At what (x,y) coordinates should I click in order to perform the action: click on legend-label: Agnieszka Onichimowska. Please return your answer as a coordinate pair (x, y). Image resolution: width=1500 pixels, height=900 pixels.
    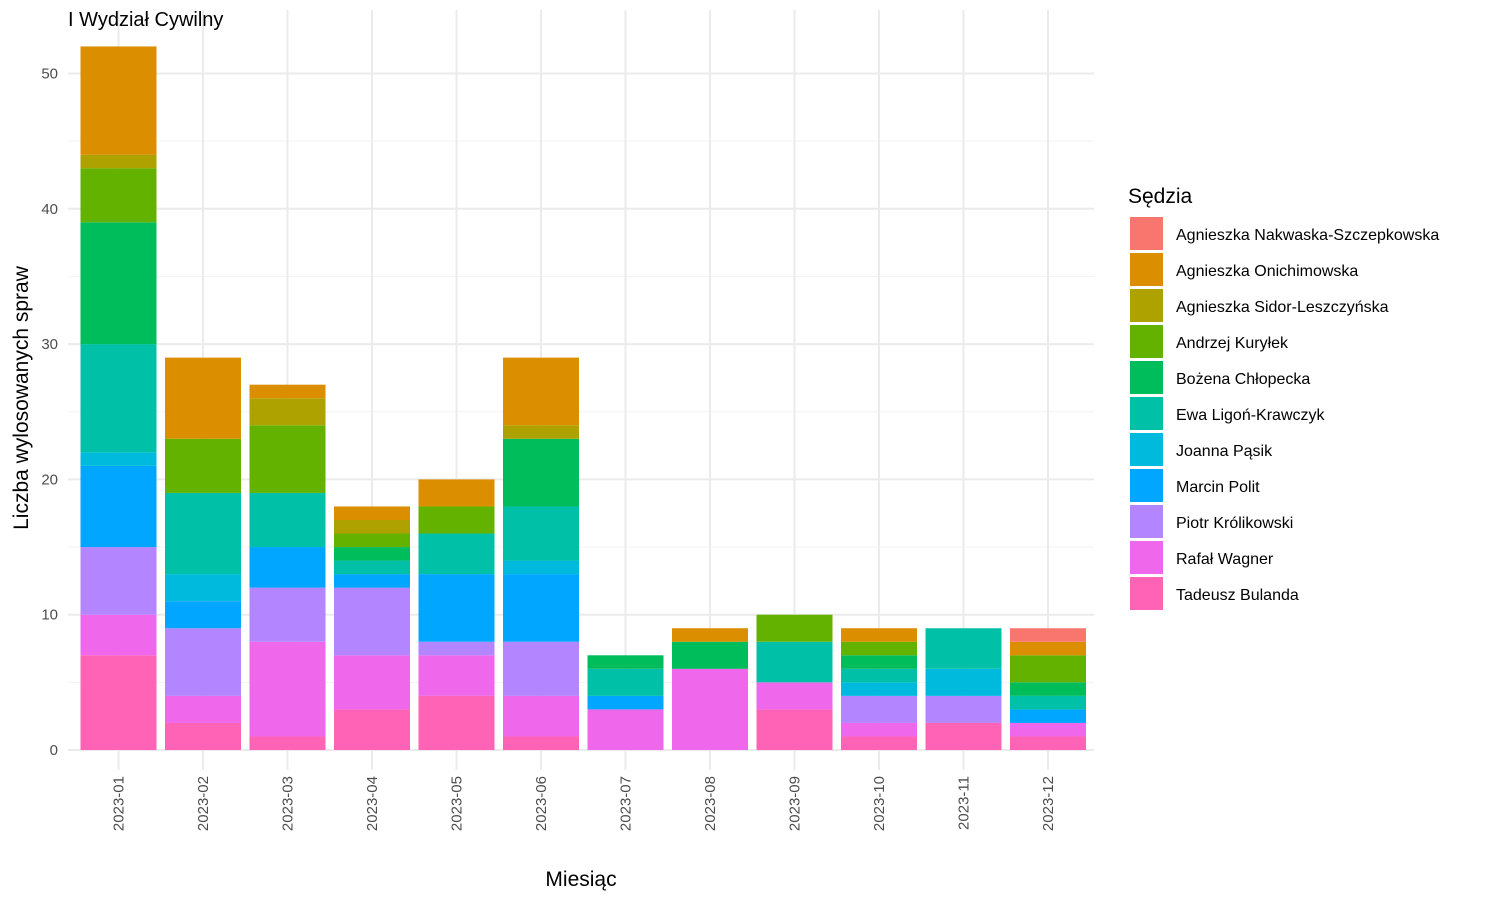
    Looking at the image, I should click on (1267, 271).